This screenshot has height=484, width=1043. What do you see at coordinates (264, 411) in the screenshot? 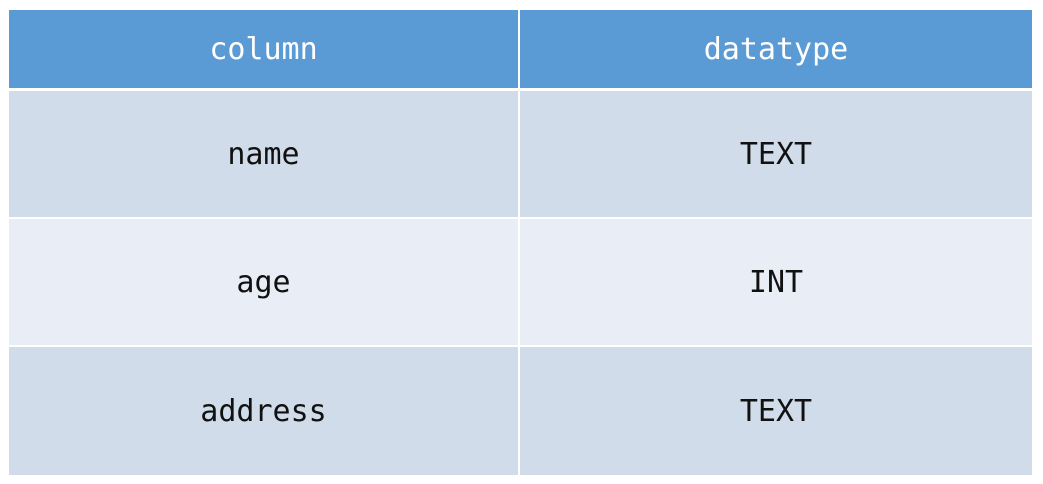
I see `cell-column-name: address` at bounding box center [264, 411].